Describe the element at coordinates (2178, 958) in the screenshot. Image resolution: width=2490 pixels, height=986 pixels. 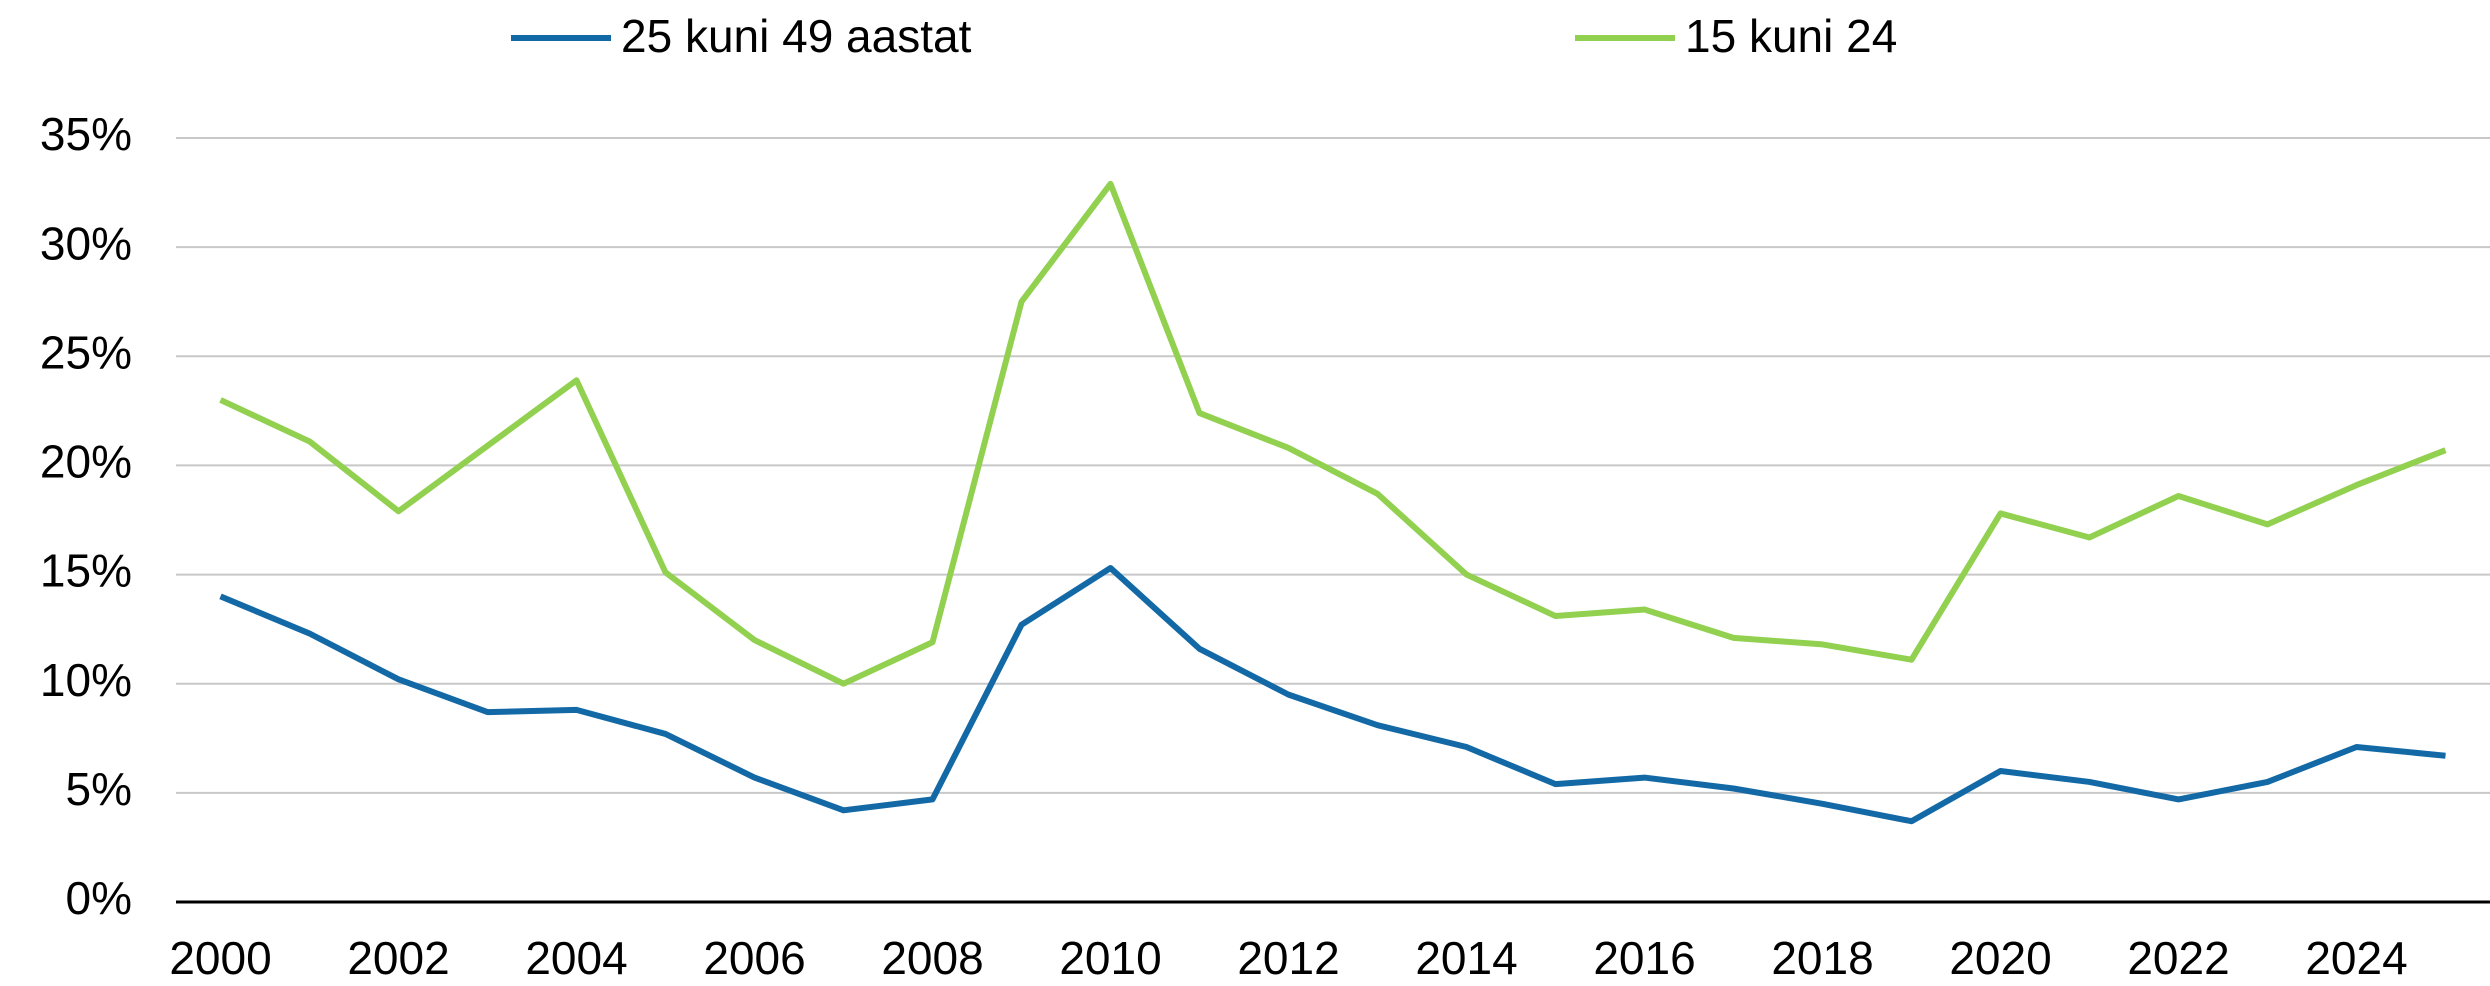
I see `x-tick-label: 2022` at that location.